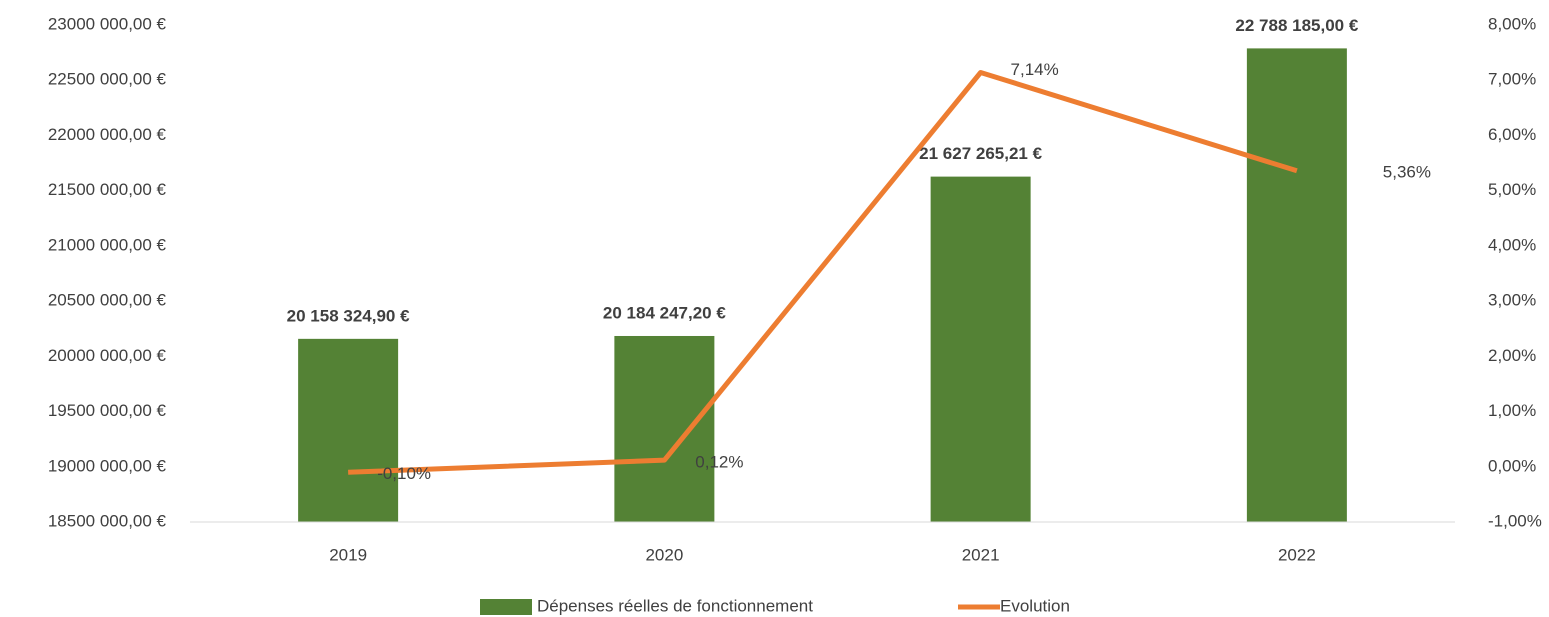  What do you see at coordinates (981, 554) in the screenshot?
I see `x-tick-label: 2021` at bounding box center [981, 554].